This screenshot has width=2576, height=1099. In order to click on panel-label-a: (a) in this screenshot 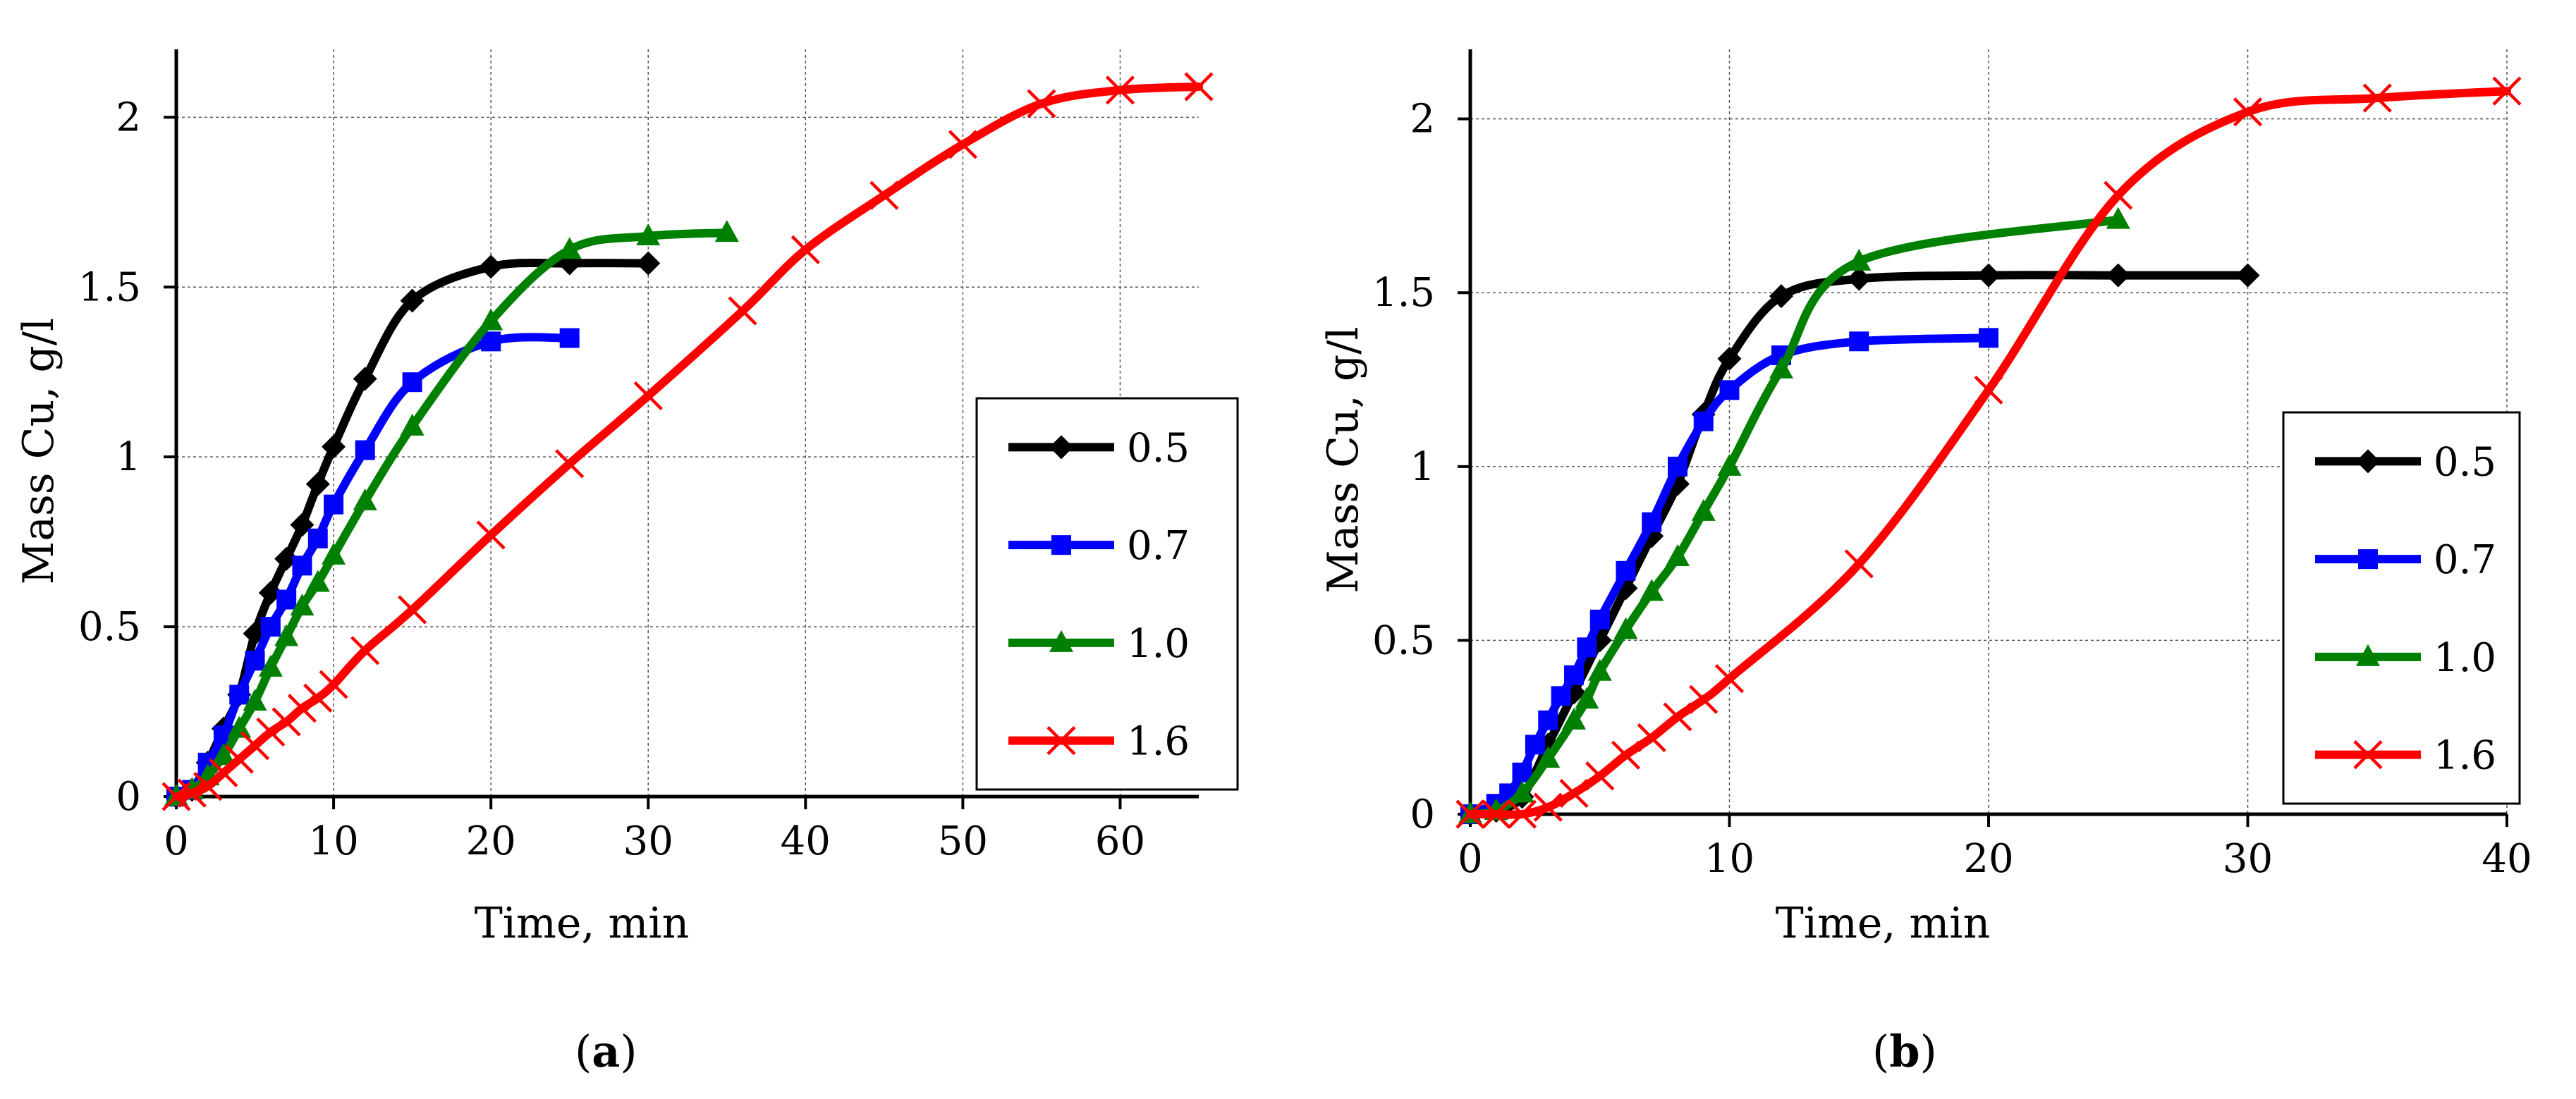, I will do `click(606, 1051)`.